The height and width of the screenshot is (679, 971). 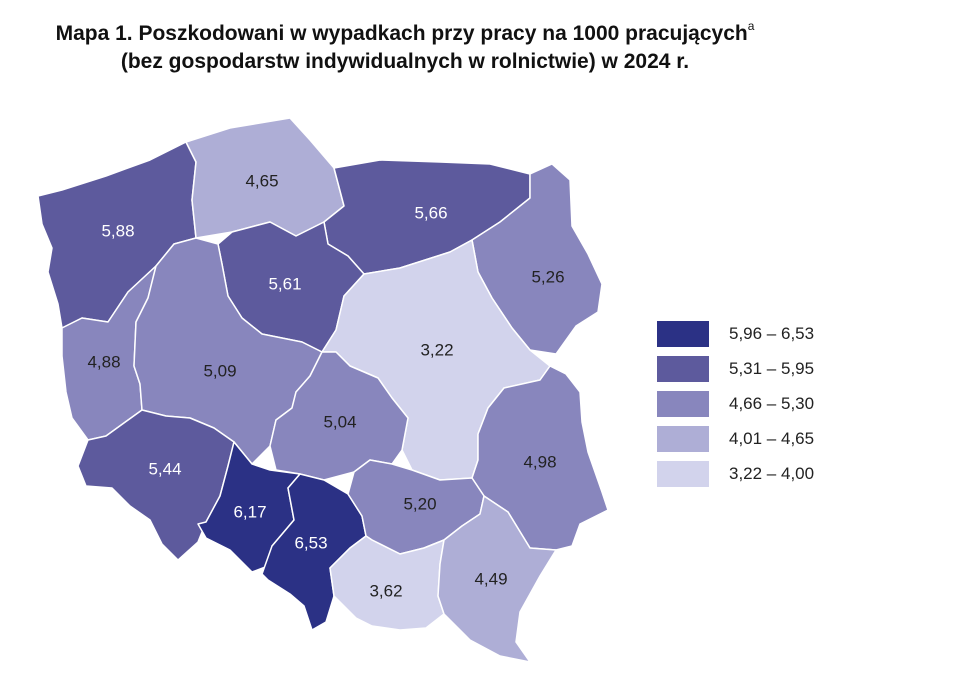 What do you see at coordinates (772, 403) in the screenshot?
I see `legend-label: 4,66 – 5,30` at bounding box center [772, 403].